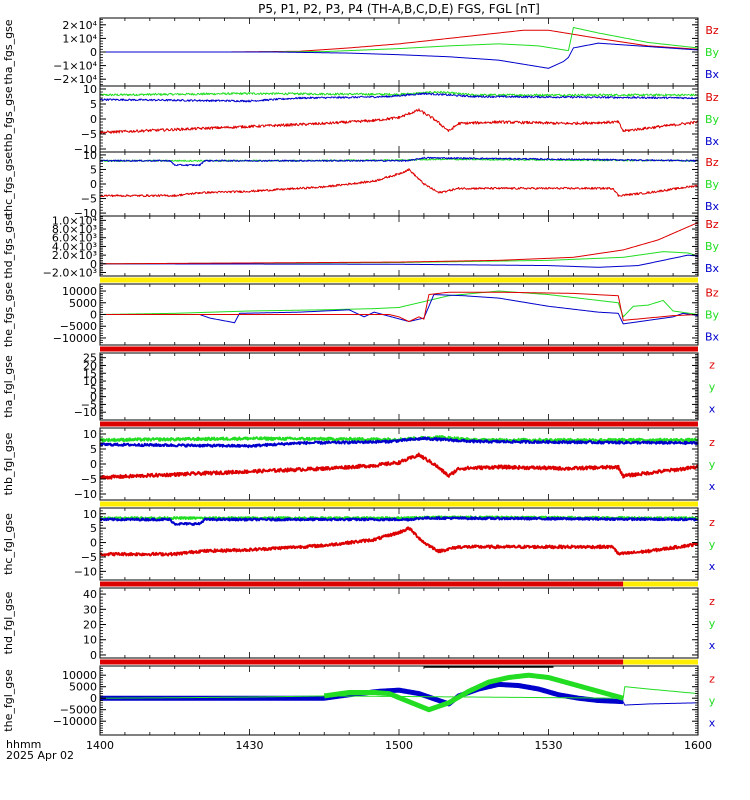 The width and height of the screenshot is (750, 800). Describe the element at coordinates (90, 609) in the screenshot. I see `y-tick-label: 30` at that location.